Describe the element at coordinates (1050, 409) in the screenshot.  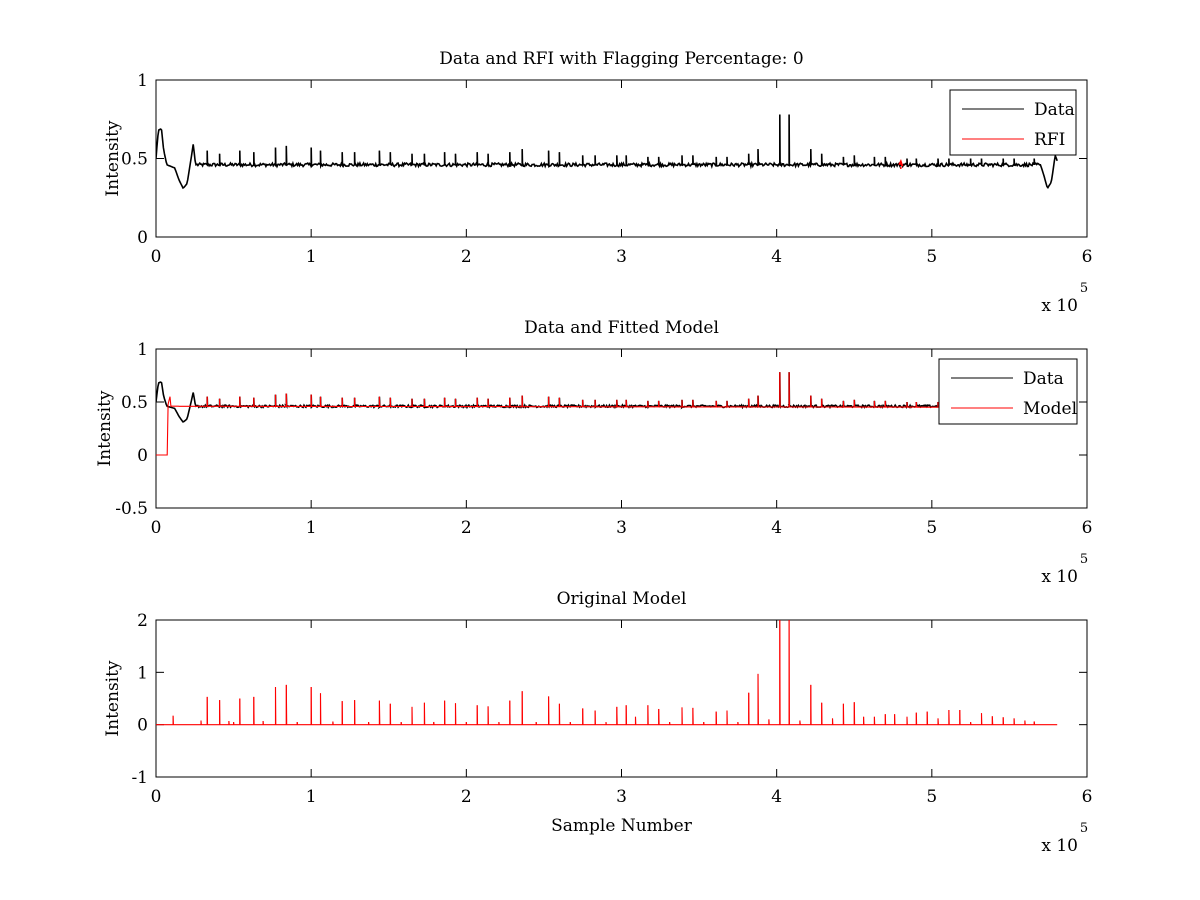
I see `legend-entry-model: Model` at that location.